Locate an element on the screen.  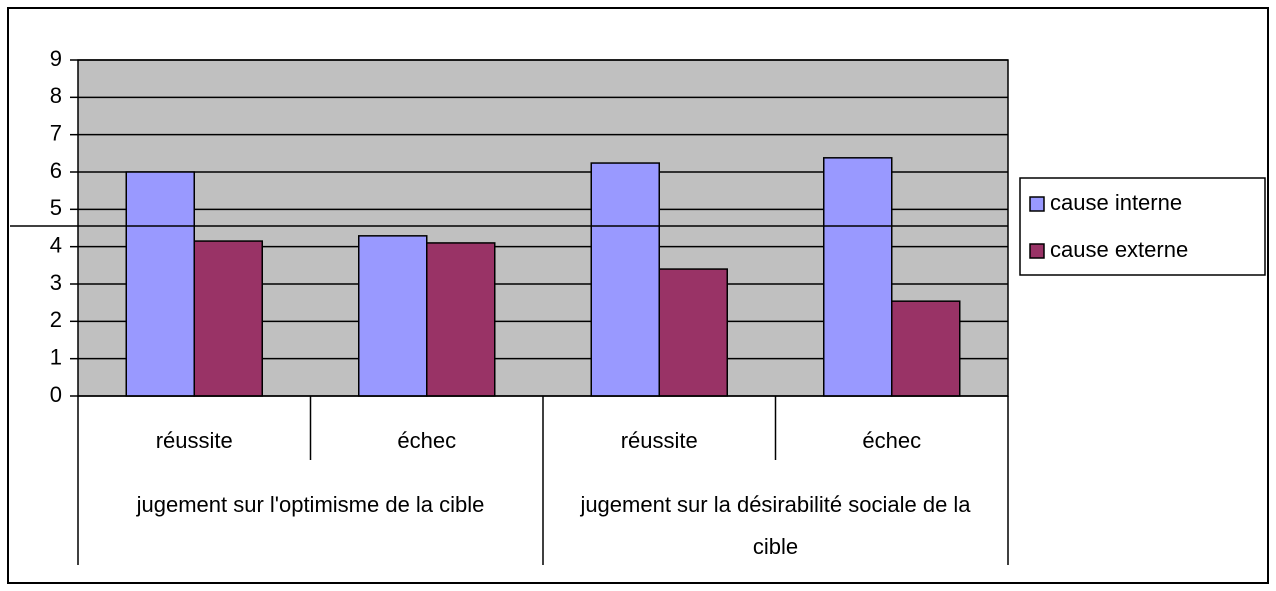
legend-label: cause interne is located at coordinates (1116, 202).